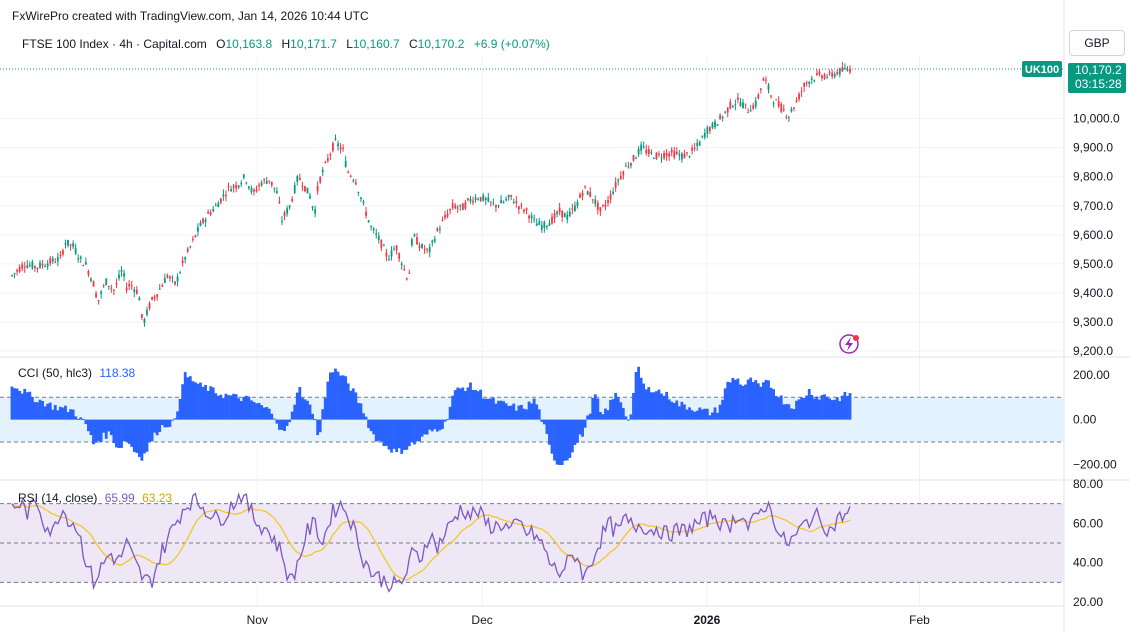 Image resolution: width=1130 pixels, height=631 pixels. What do you see at coordinates (157, 498) in the screenshot?
I see `rsi-ma-value: 63.23` at bounding box center [157, 498].